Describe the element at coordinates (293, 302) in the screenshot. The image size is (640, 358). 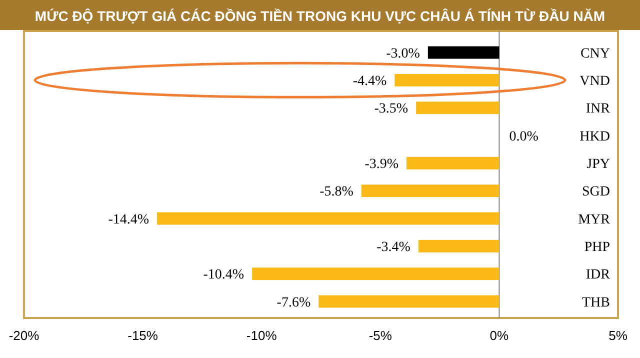
I see `data-label: -7.6%` at that location.